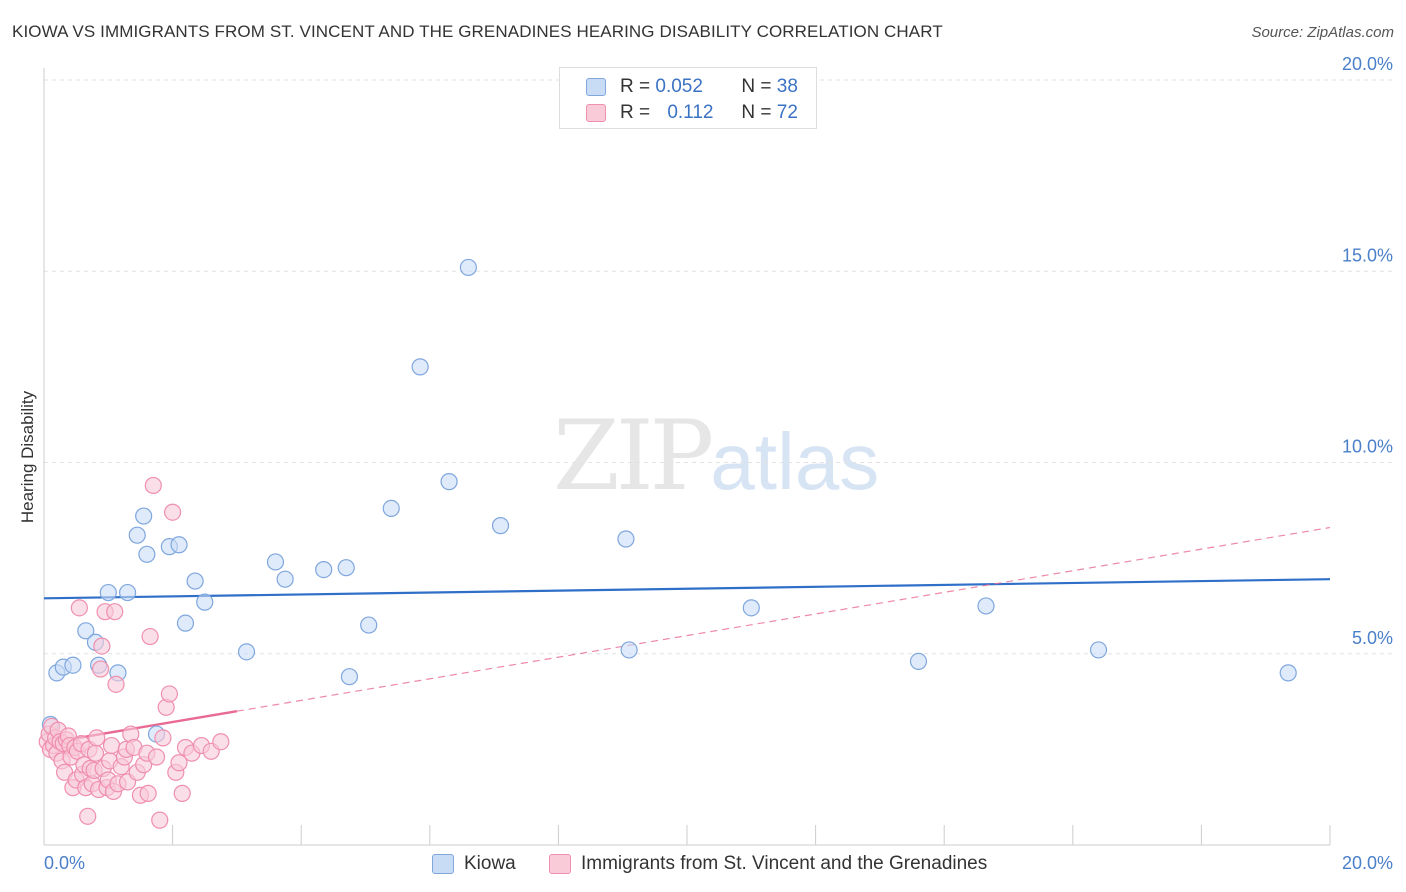  What do you see at coordinates (687, 589) in the screenshot?
I see `kiowa-trend-line` at bounding box center [687, 589].